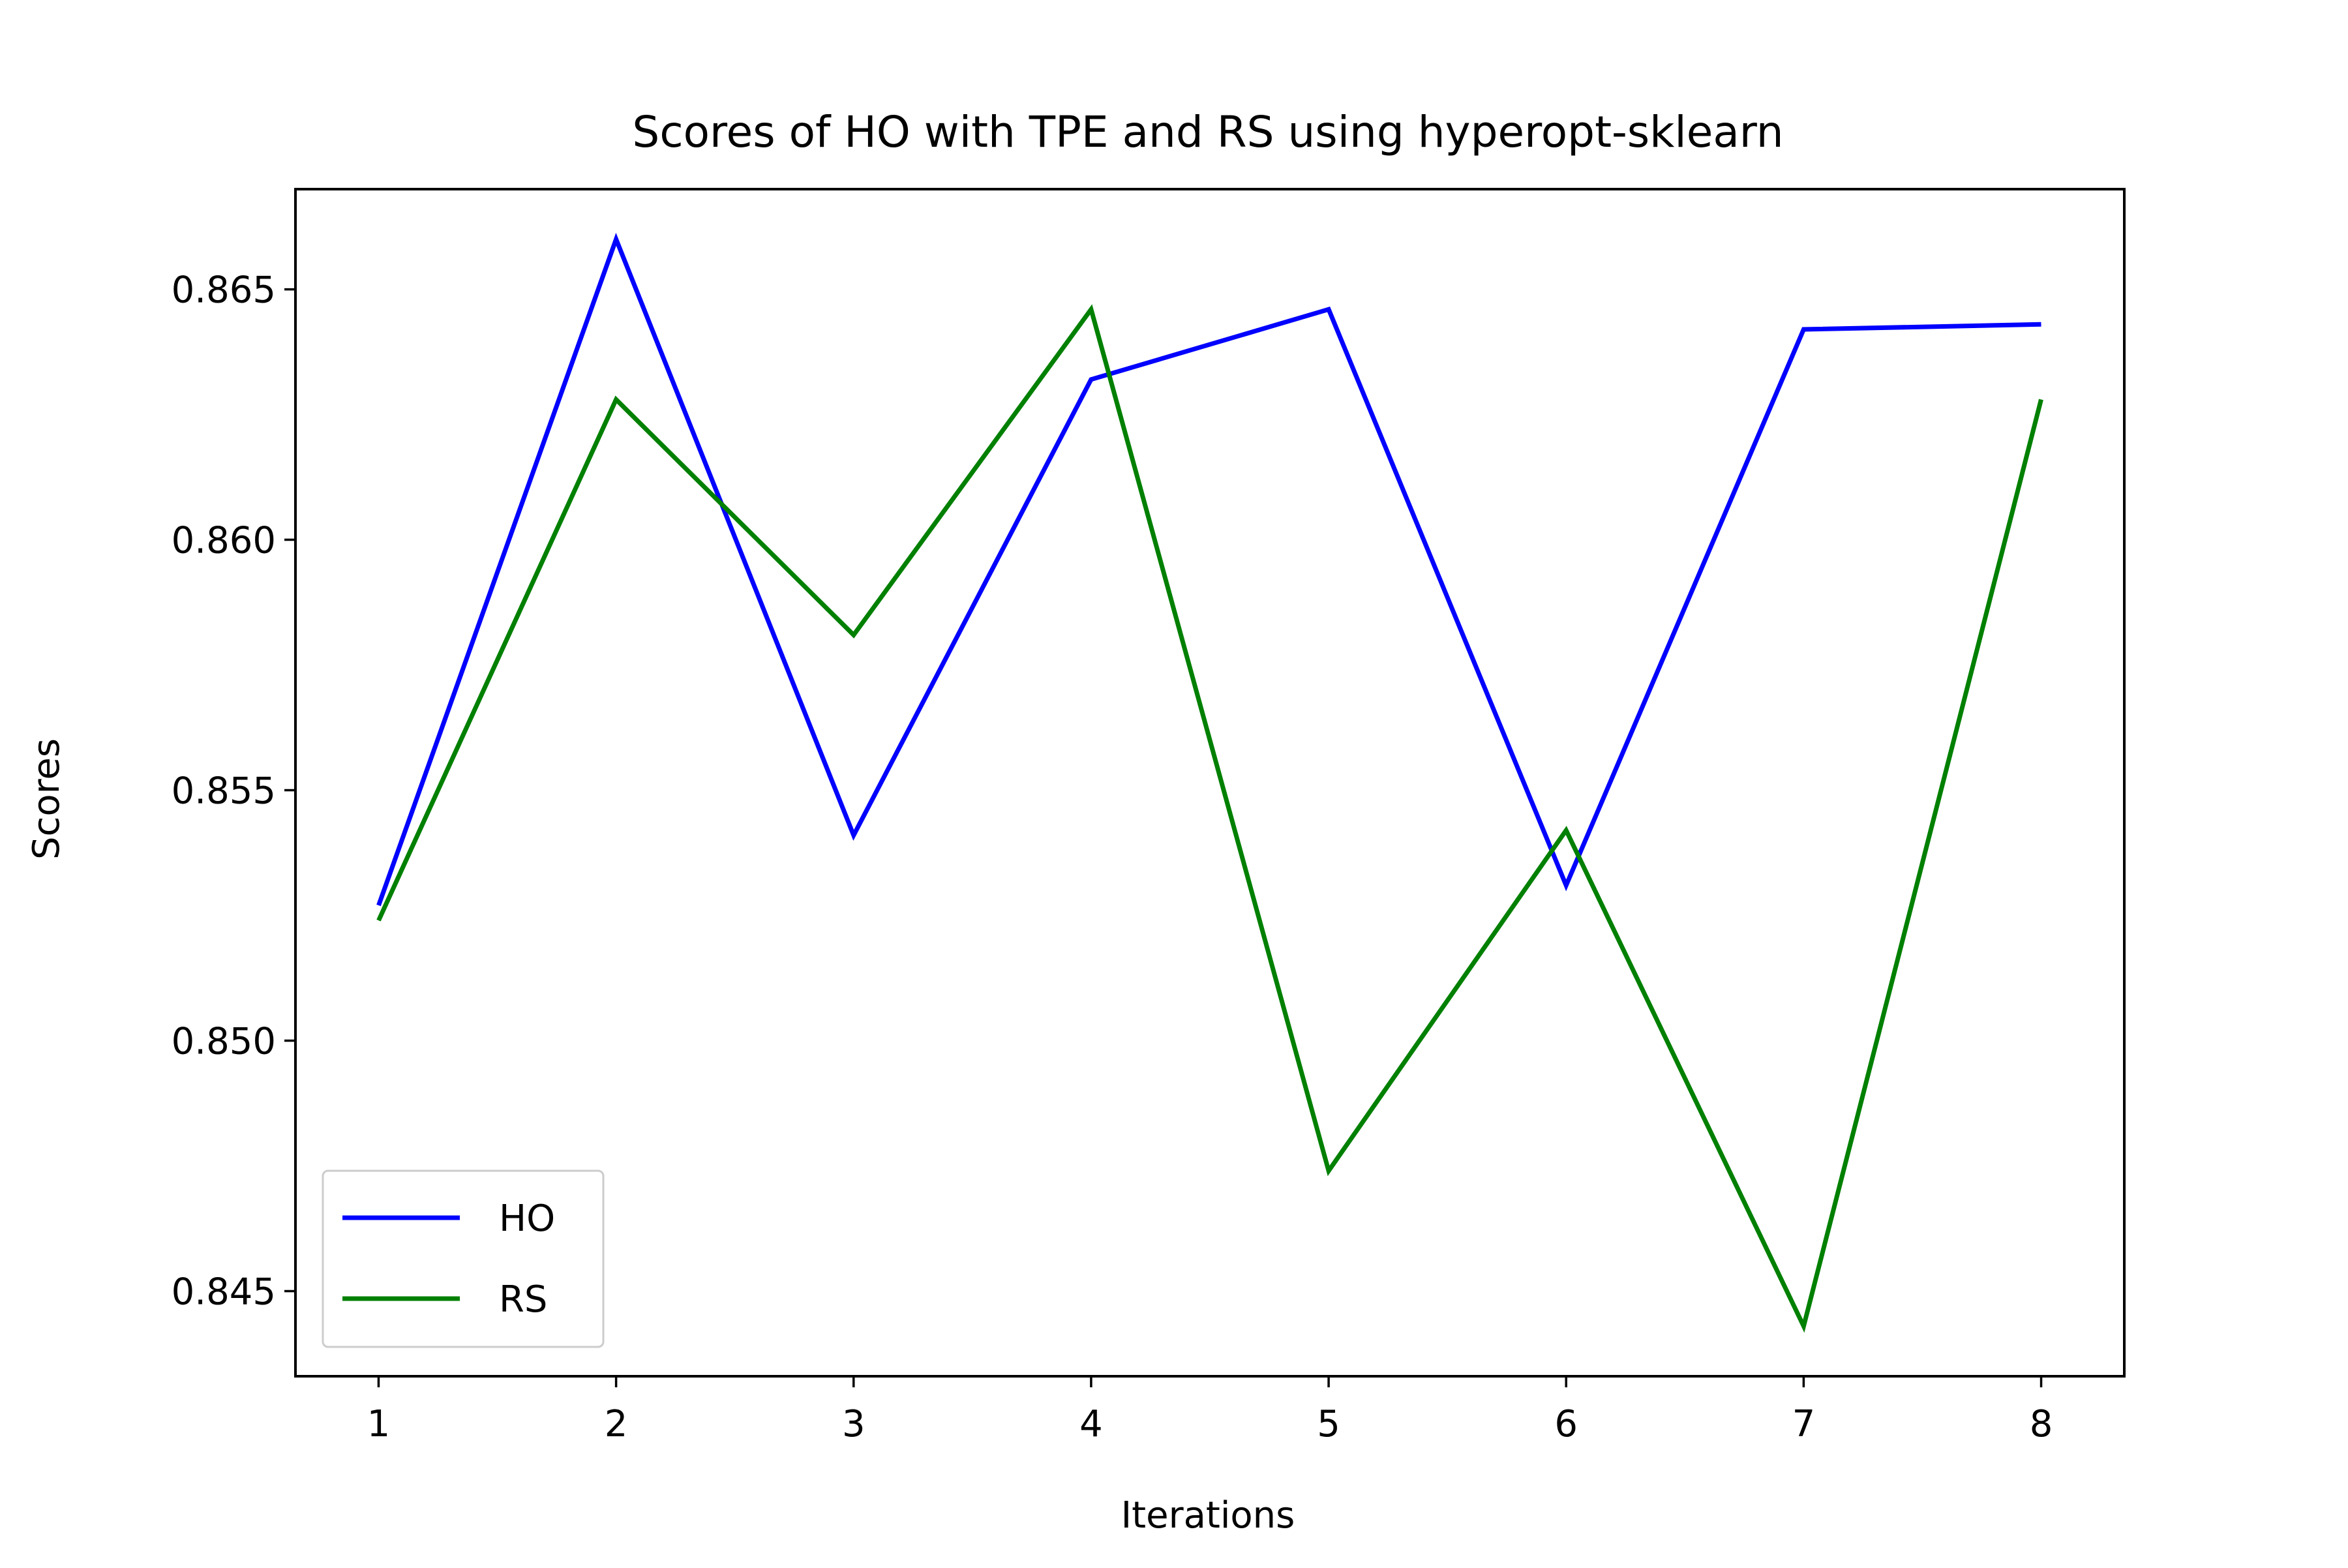 Image resolution: width=2348 pixels, height=1568 pixels. I want to click on legend-label-rs: RS, so click(523, 1299).